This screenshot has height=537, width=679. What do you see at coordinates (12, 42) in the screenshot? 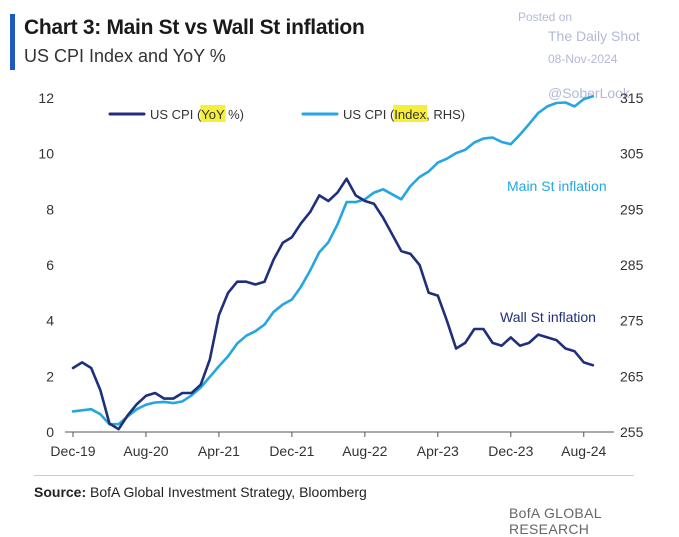
I see `title-accent-bar` at bounding box center [12, 42].